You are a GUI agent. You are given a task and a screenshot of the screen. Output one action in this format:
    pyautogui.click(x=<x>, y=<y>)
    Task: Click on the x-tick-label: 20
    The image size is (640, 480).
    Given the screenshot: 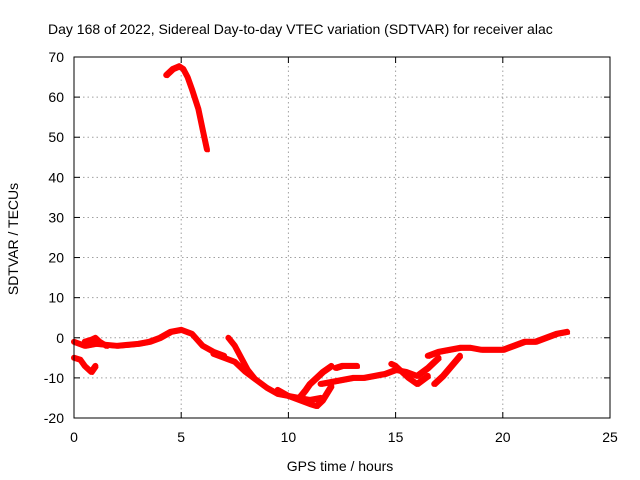 What is the action you would take?
    pyautogui.click(x=503, y=437)
    